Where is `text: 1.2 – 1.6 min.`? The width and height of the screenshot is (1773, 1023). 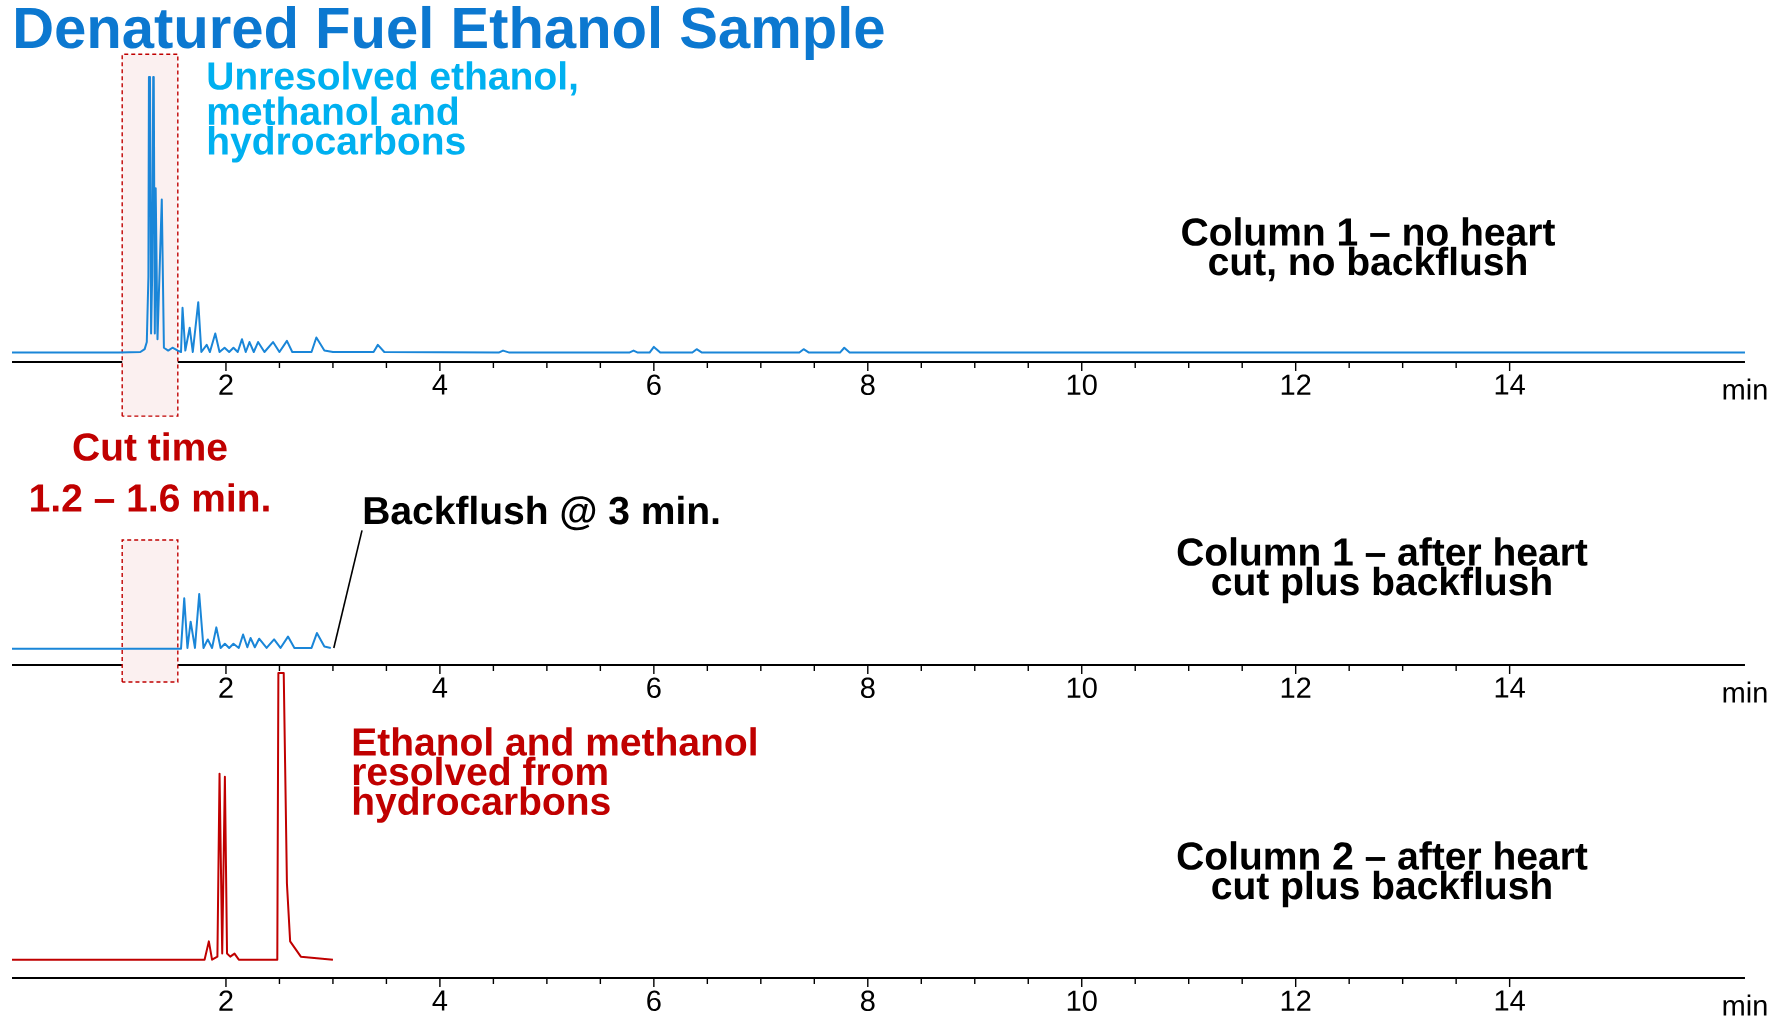 text: 1.2 – 1.6 min. is located at coordinates (150, 497).